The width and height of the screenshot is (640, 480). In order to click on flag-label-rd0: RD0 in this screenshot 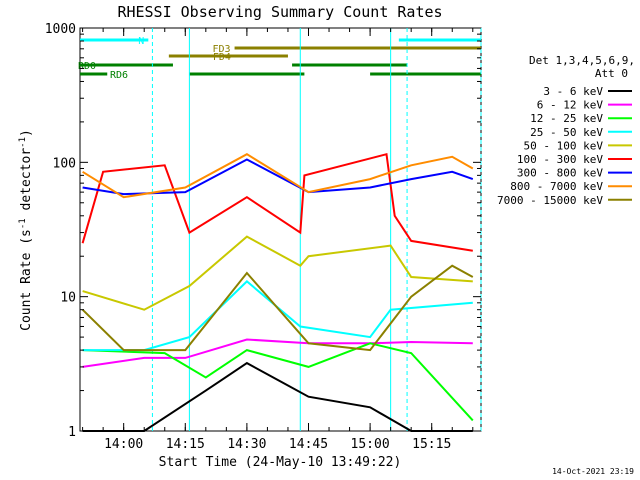, I will do `click(87, 66)`.